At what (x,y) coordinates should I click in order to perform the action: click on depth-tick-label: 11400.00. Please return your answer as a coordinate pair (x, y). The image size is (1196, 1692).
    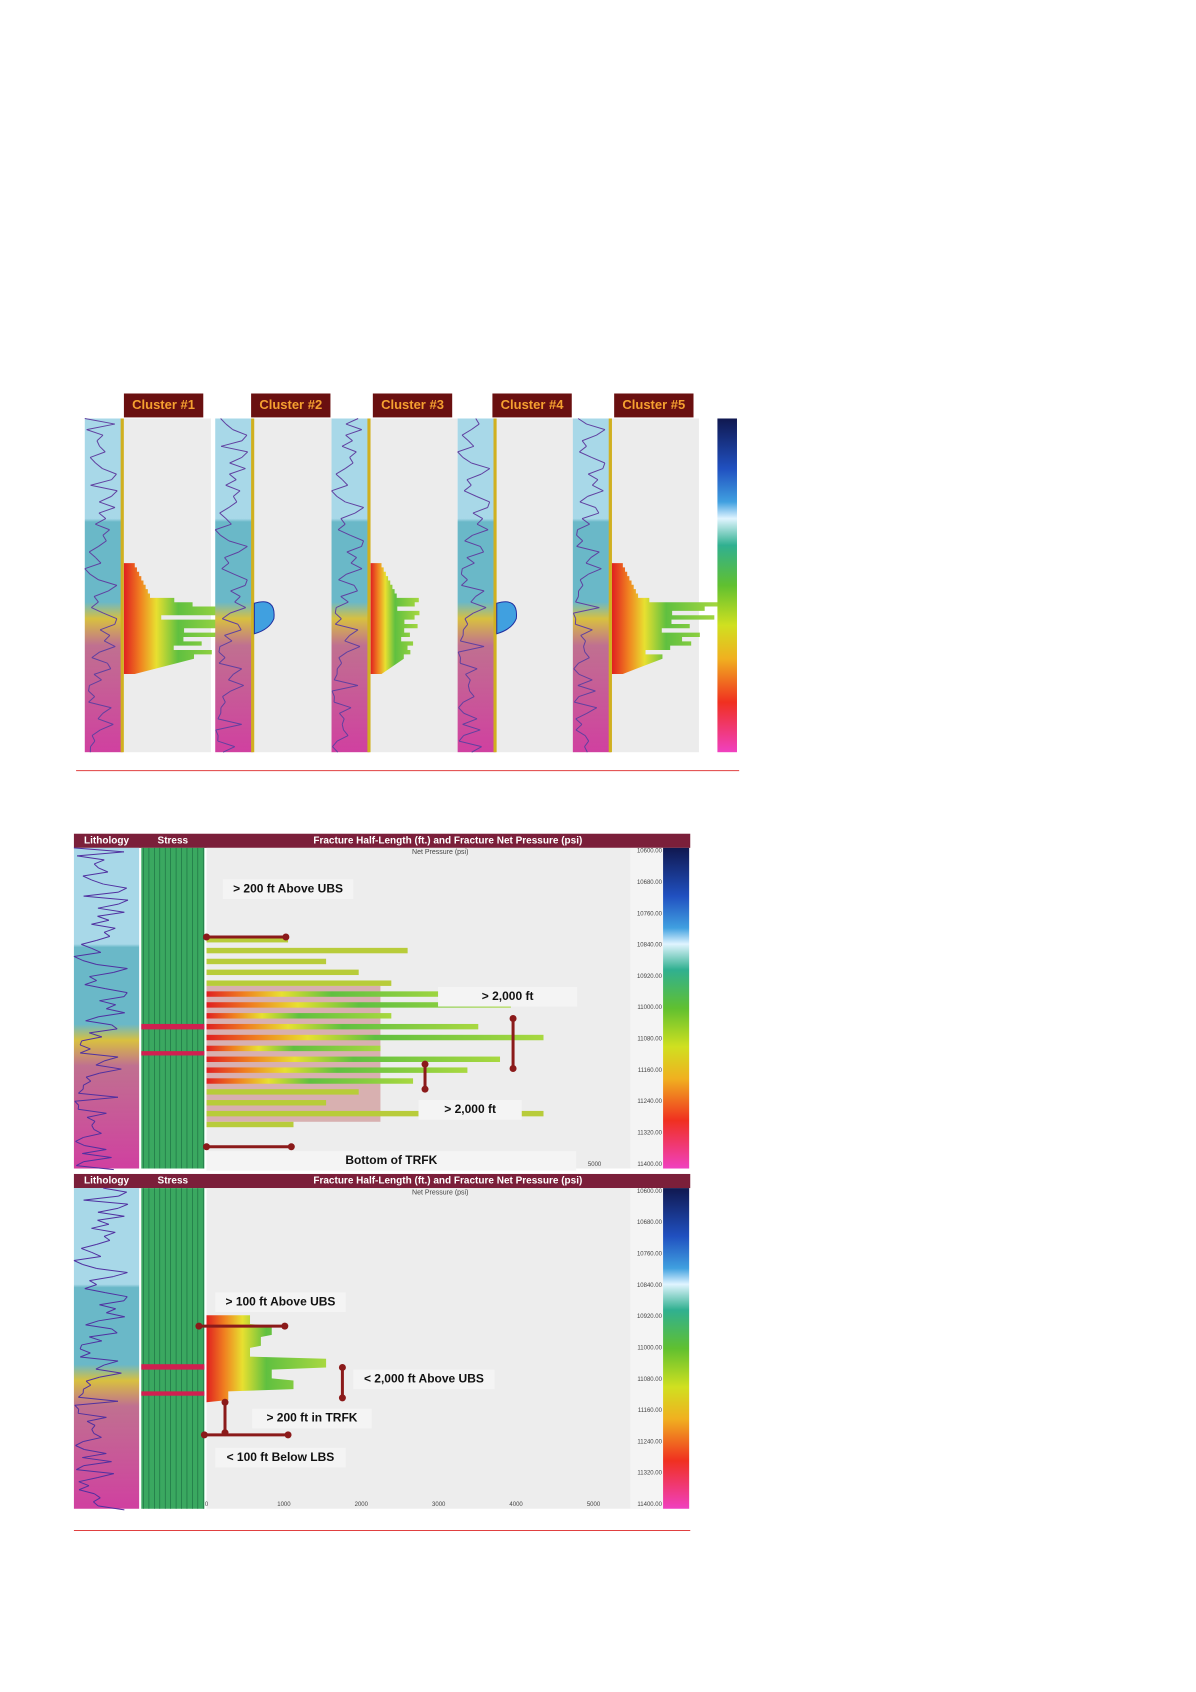
    Looking at the image, I should click on (649, 1505).